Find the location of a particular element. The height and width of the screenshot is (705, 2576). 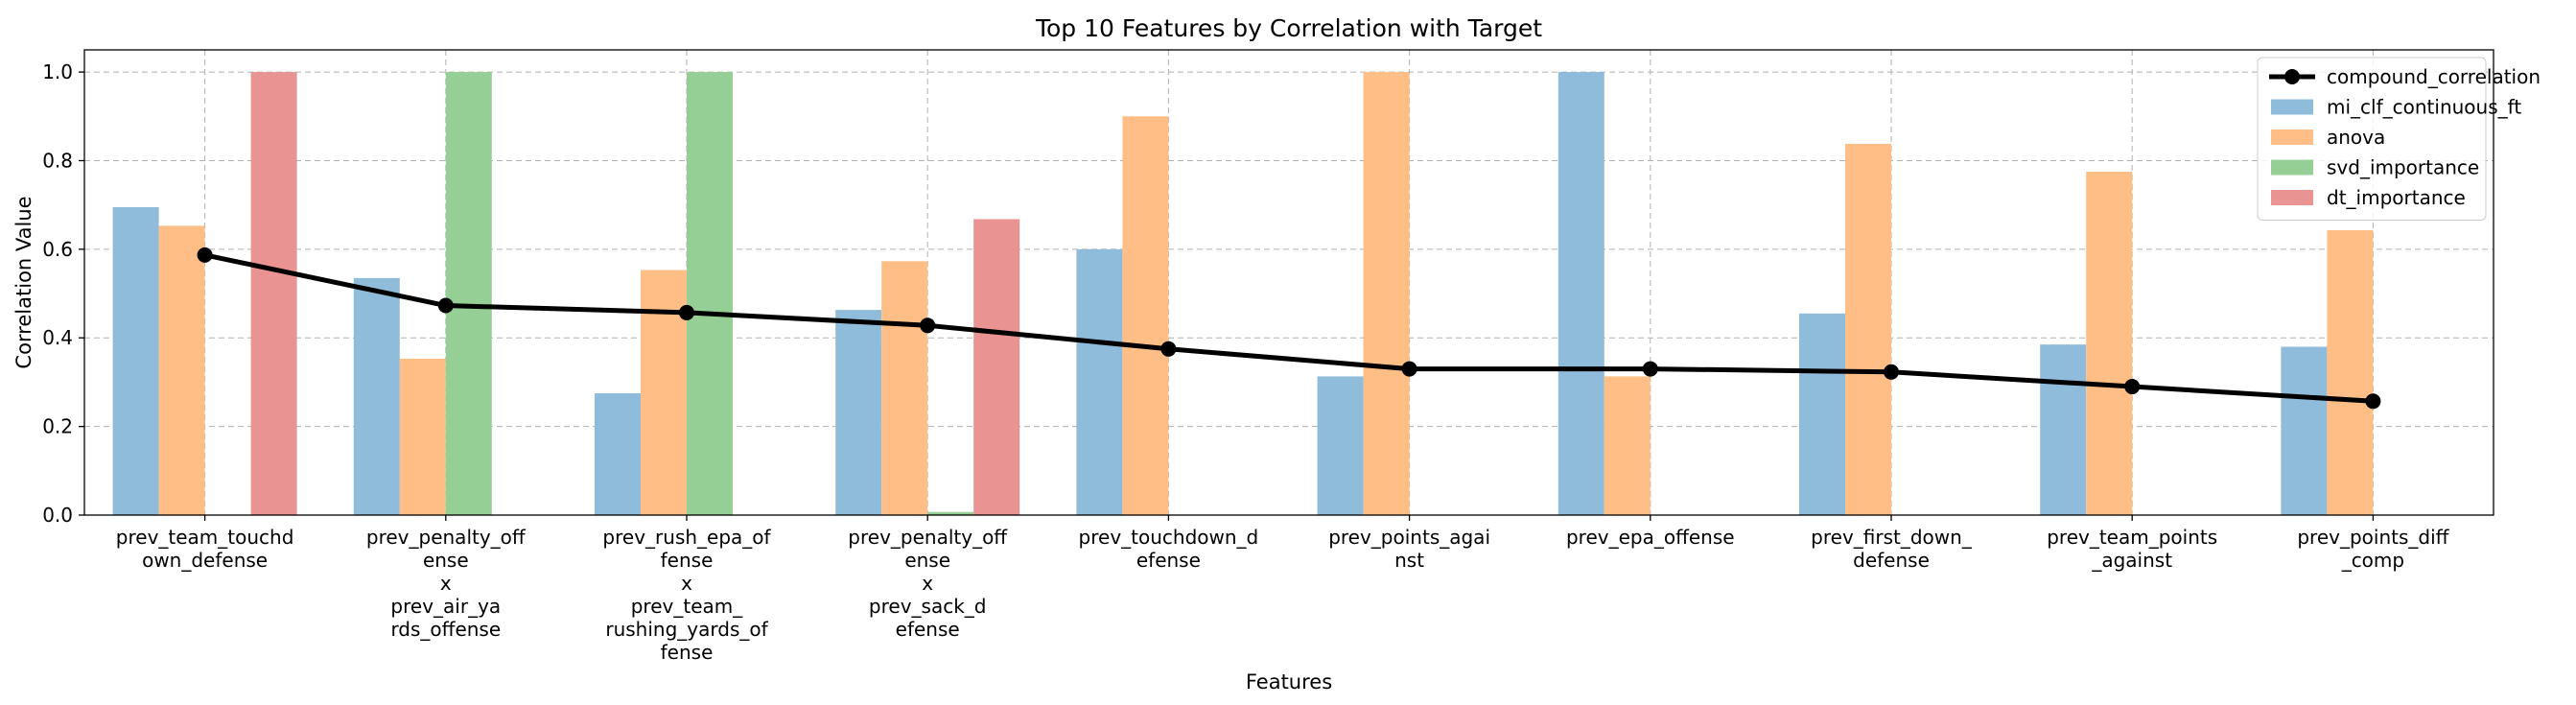

x-tick-label: prev_epa_offense is located at coordinates (1650, 538).